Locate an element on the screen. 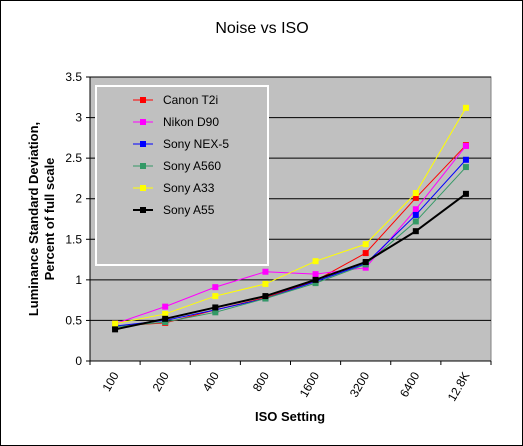  legend-label: Nikon D90 is located at coordinates (191, 122).